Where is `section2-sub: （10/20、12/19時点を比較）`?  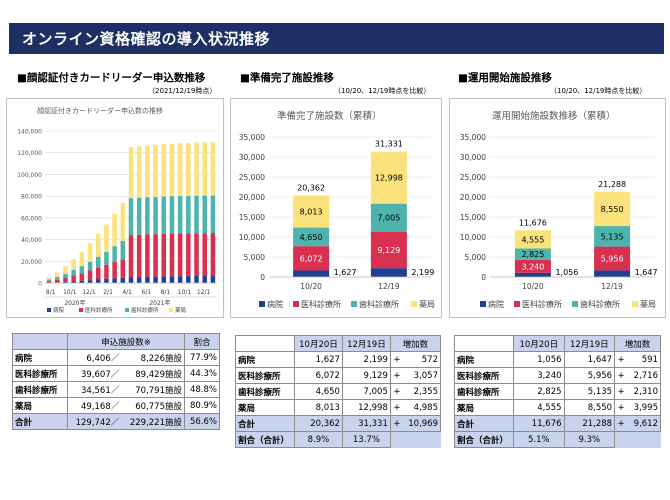
section2-sub: （10/20、12/19時点を比較） is located at coordinates (382, 91).